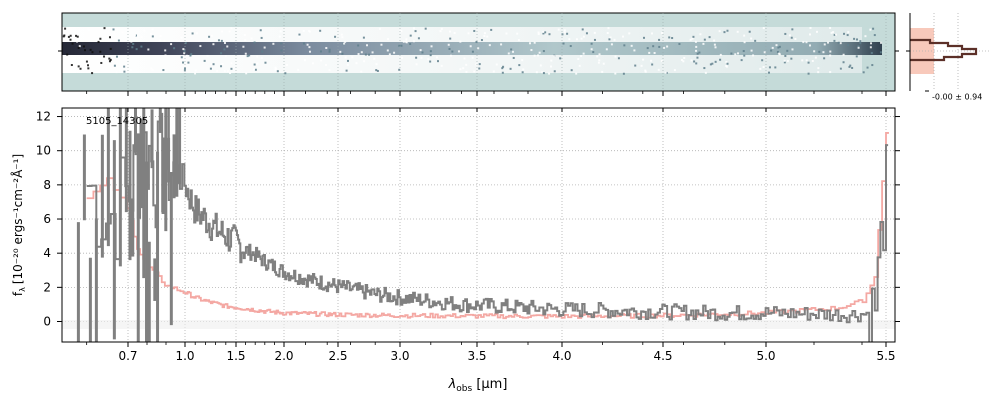  Describe the element at coordinates (944, 50) in the screenshot. I see `profile-line` at that location.